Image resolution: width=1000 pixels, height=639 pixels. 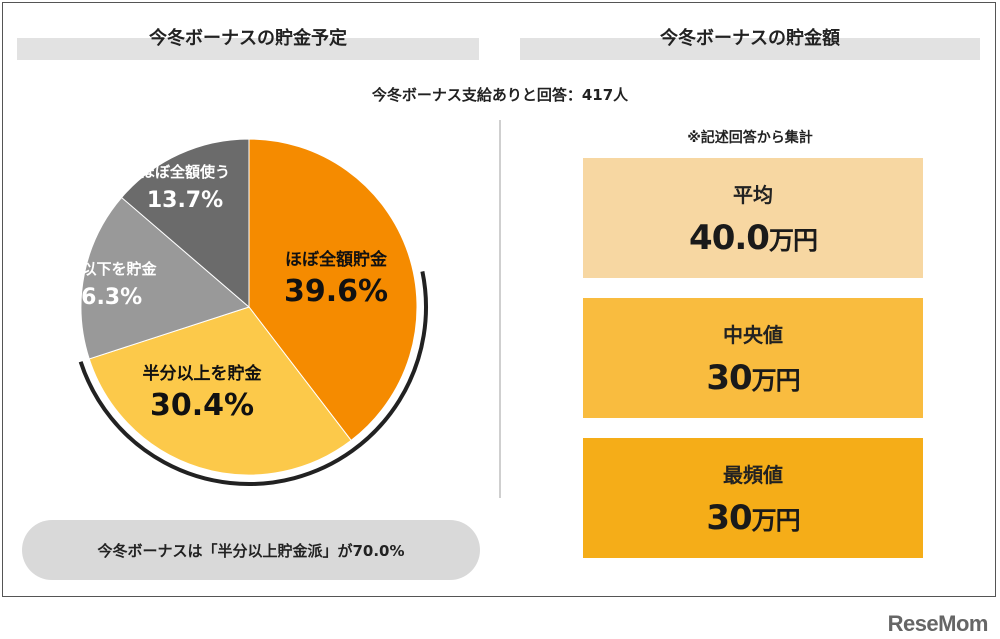 What do you see at coordinates (202, 405) in the screenshot?
I see `pie-label-value-1: 30.4%` at bounding box center [202, 405].